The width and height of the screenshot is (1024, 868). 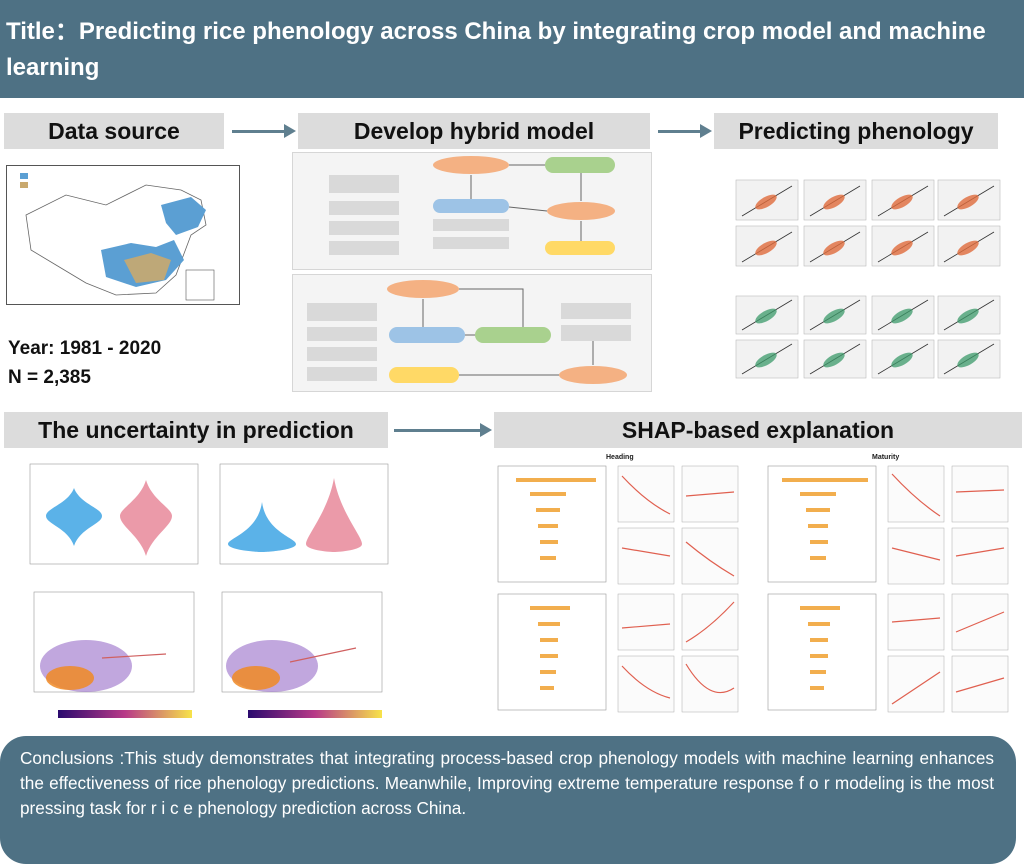 I want to click on arrow-uncertainty-to-shap, so click(x=443, y=430).